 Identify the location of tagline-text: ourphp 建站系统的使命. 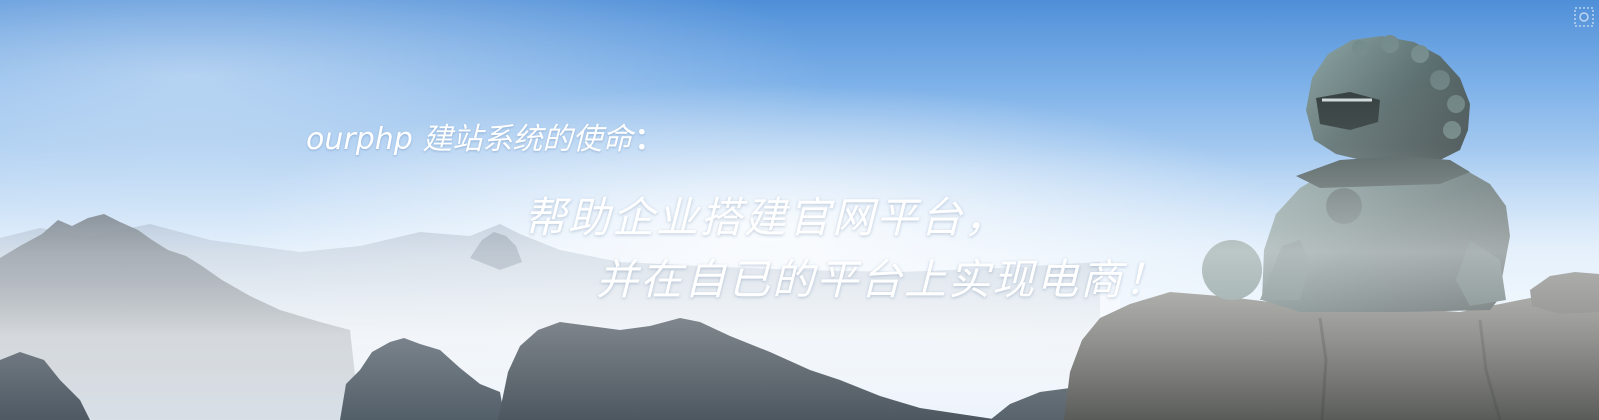
(469, 139).